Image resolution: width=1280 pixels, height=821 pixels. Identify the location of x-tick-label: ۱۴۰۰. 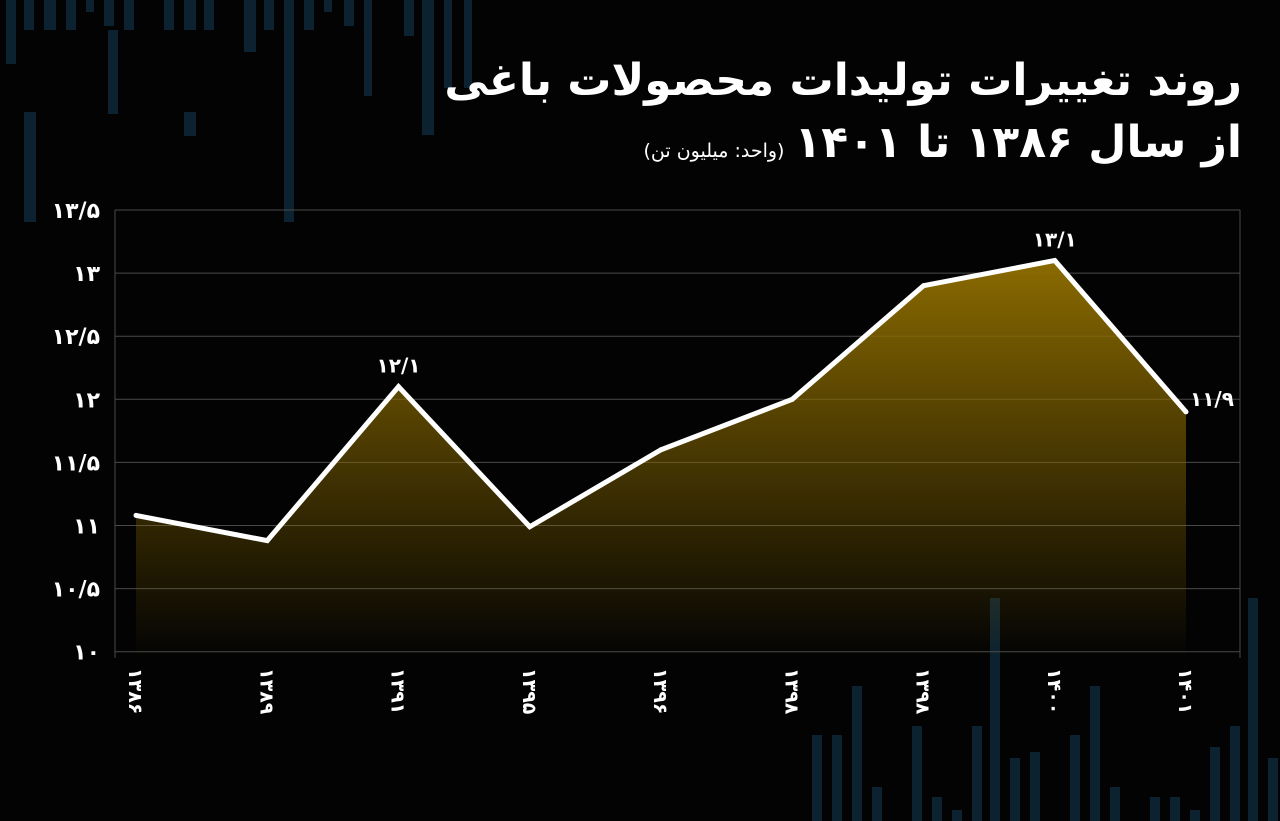
(1054, 691).